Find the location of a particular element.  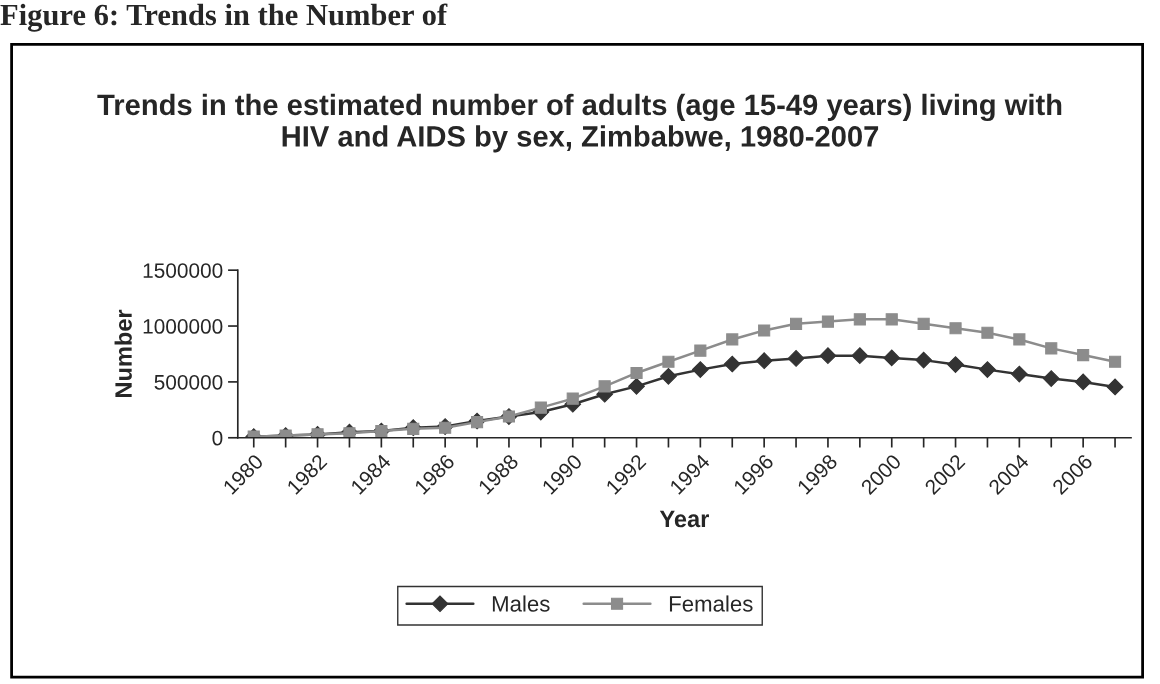

x-axis-title: Year is located at coordinates (684, 519).